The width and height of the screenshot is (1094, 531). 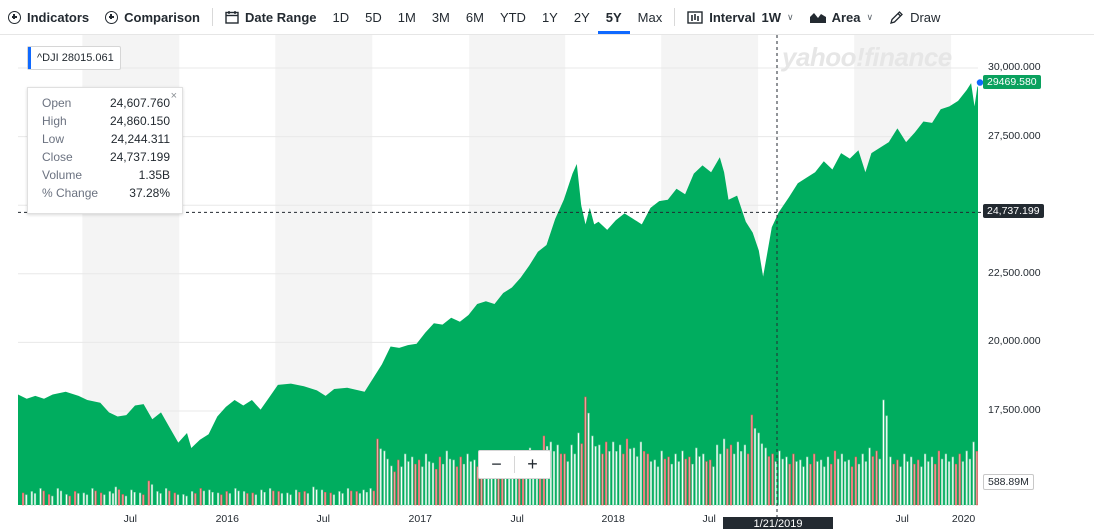 I want to click on comparison-button: Comparison, so click(x=152, y=17).